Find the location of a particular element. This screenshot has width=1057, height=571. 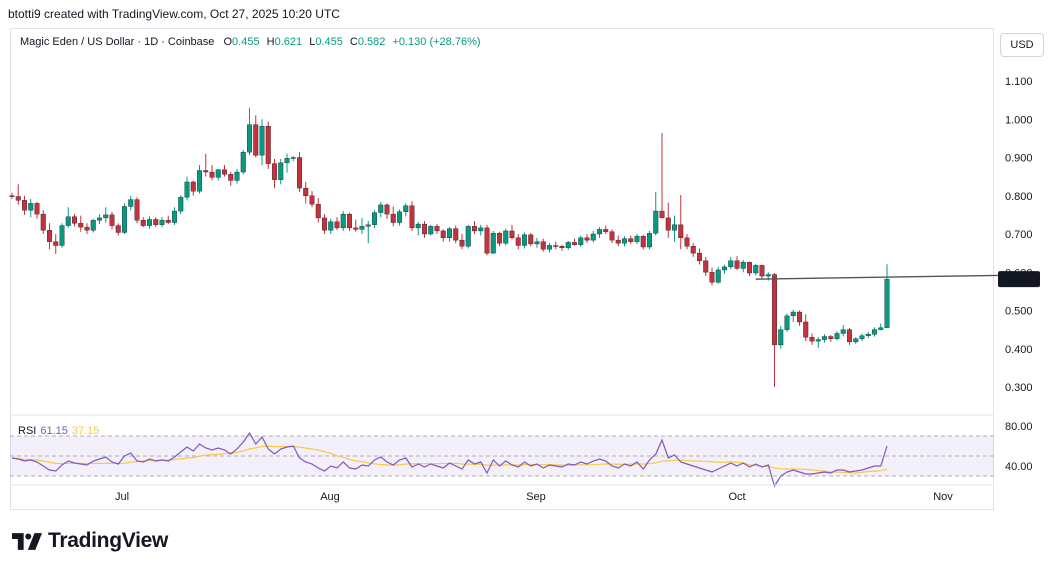

horizontal-trendline is located at coordinates (880, 277).